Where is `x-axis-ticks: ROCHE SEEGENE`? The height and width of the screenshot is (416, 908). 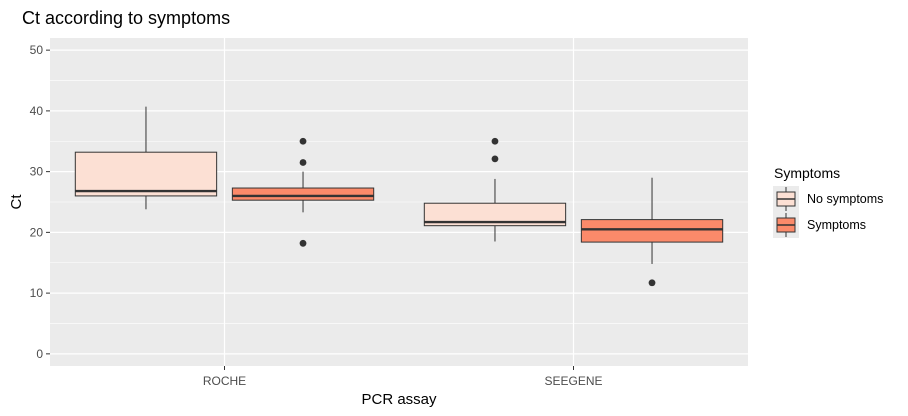 x-axis-ticks: ROCHE SEEGENE is located at coordinates (403, 377).